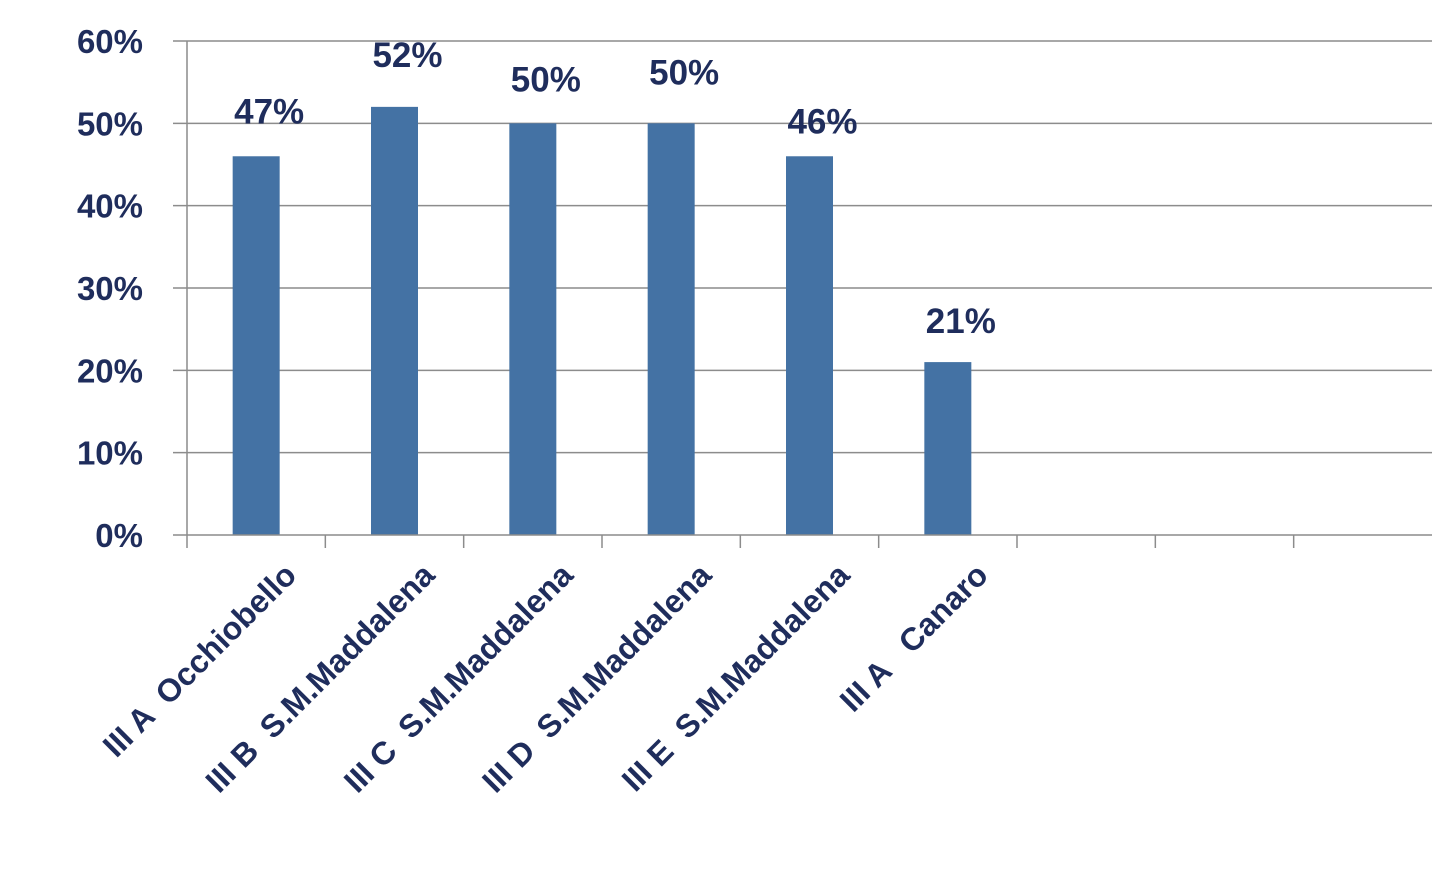 The image size is (1432, 895). Describe the element at coordinates (822, 121) in the screenshot. I see `data-label: 46%` at that location.